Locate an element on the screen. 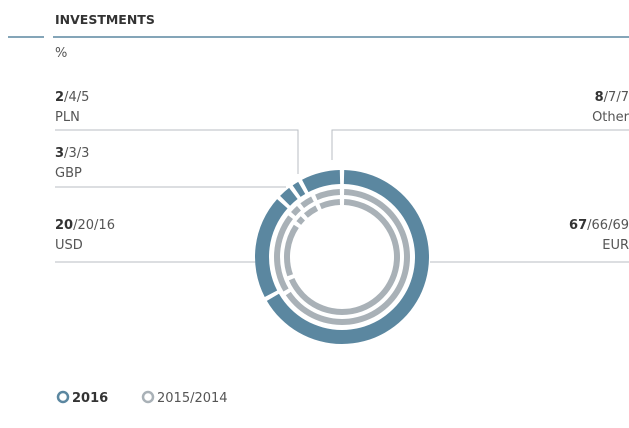 The width and height of the screenshot is (629, 428). value: 8 is located at coordinates (599, 97).